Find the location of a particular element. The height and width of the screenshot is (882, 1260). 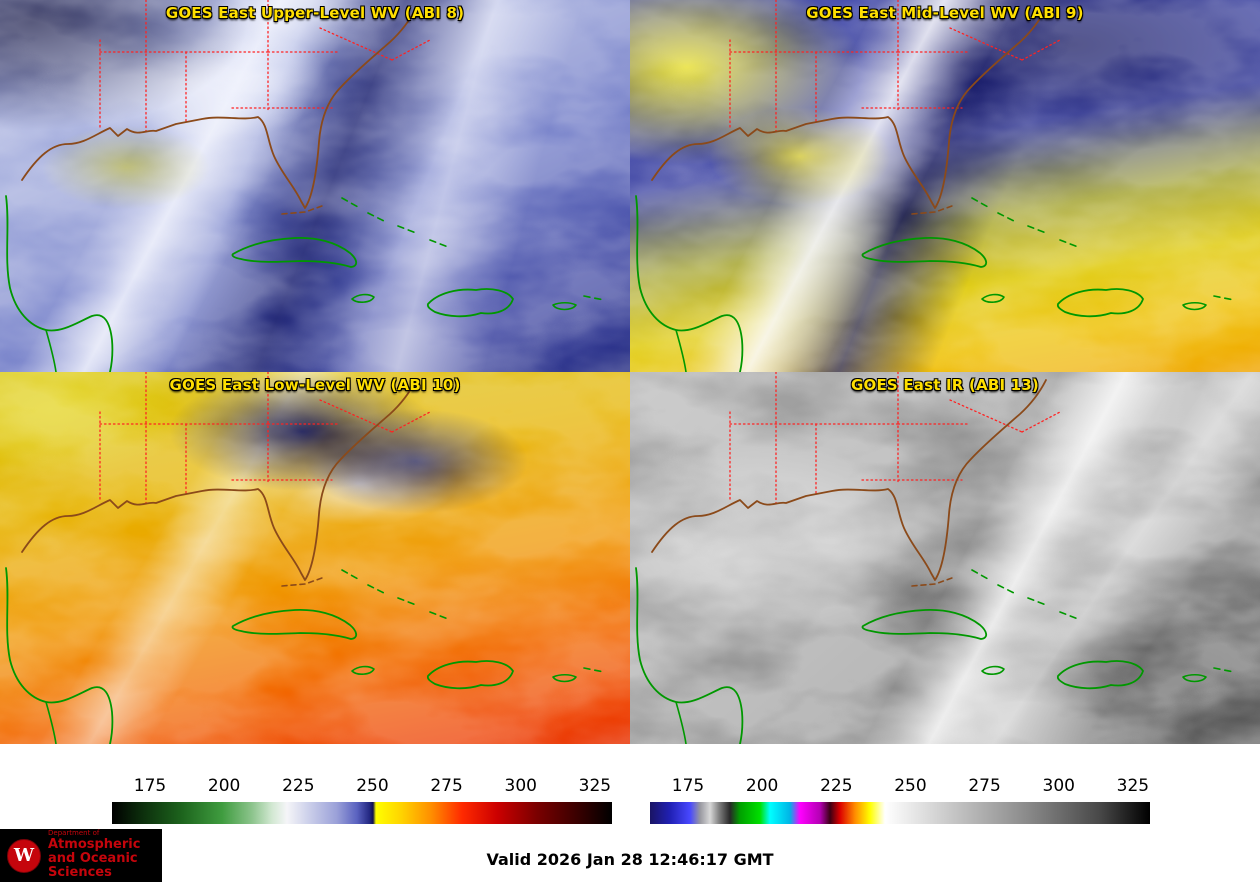

wv-colorbar-group: 175 200 225 250 275 300 325 is located at coordinates (362, 800).